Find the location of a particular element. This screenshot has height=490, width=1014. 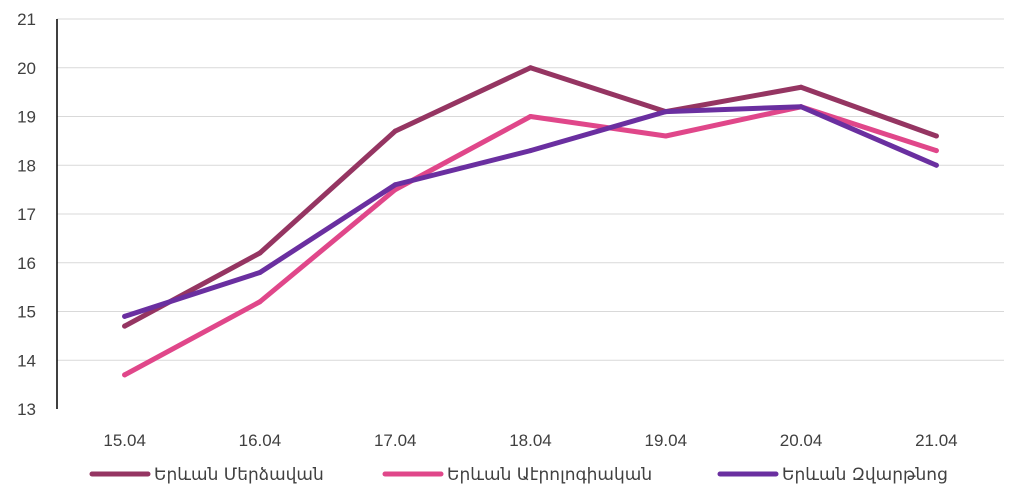

x-tick-label: 18.04 is located at coordinates (530, 440).